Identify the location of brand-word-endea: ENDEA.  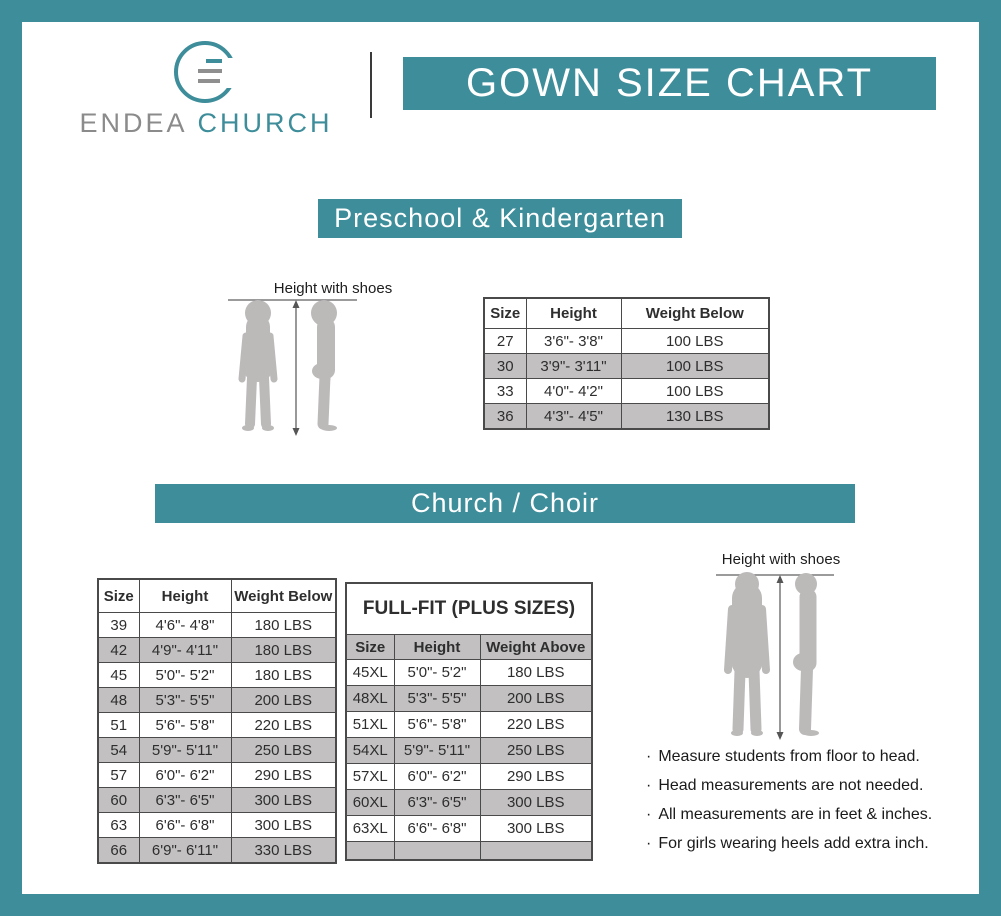
(133, 123).